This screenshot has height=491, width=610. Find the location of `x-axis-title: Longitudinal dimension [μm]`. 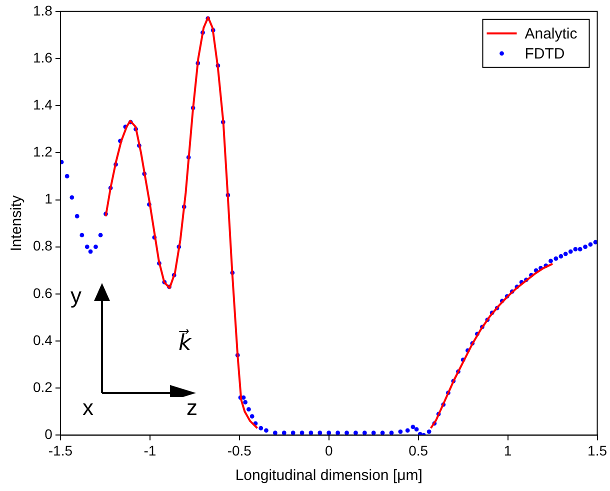

x-axis-title: Longitudinal dimension [μm] is located at coordinates (328, 475).